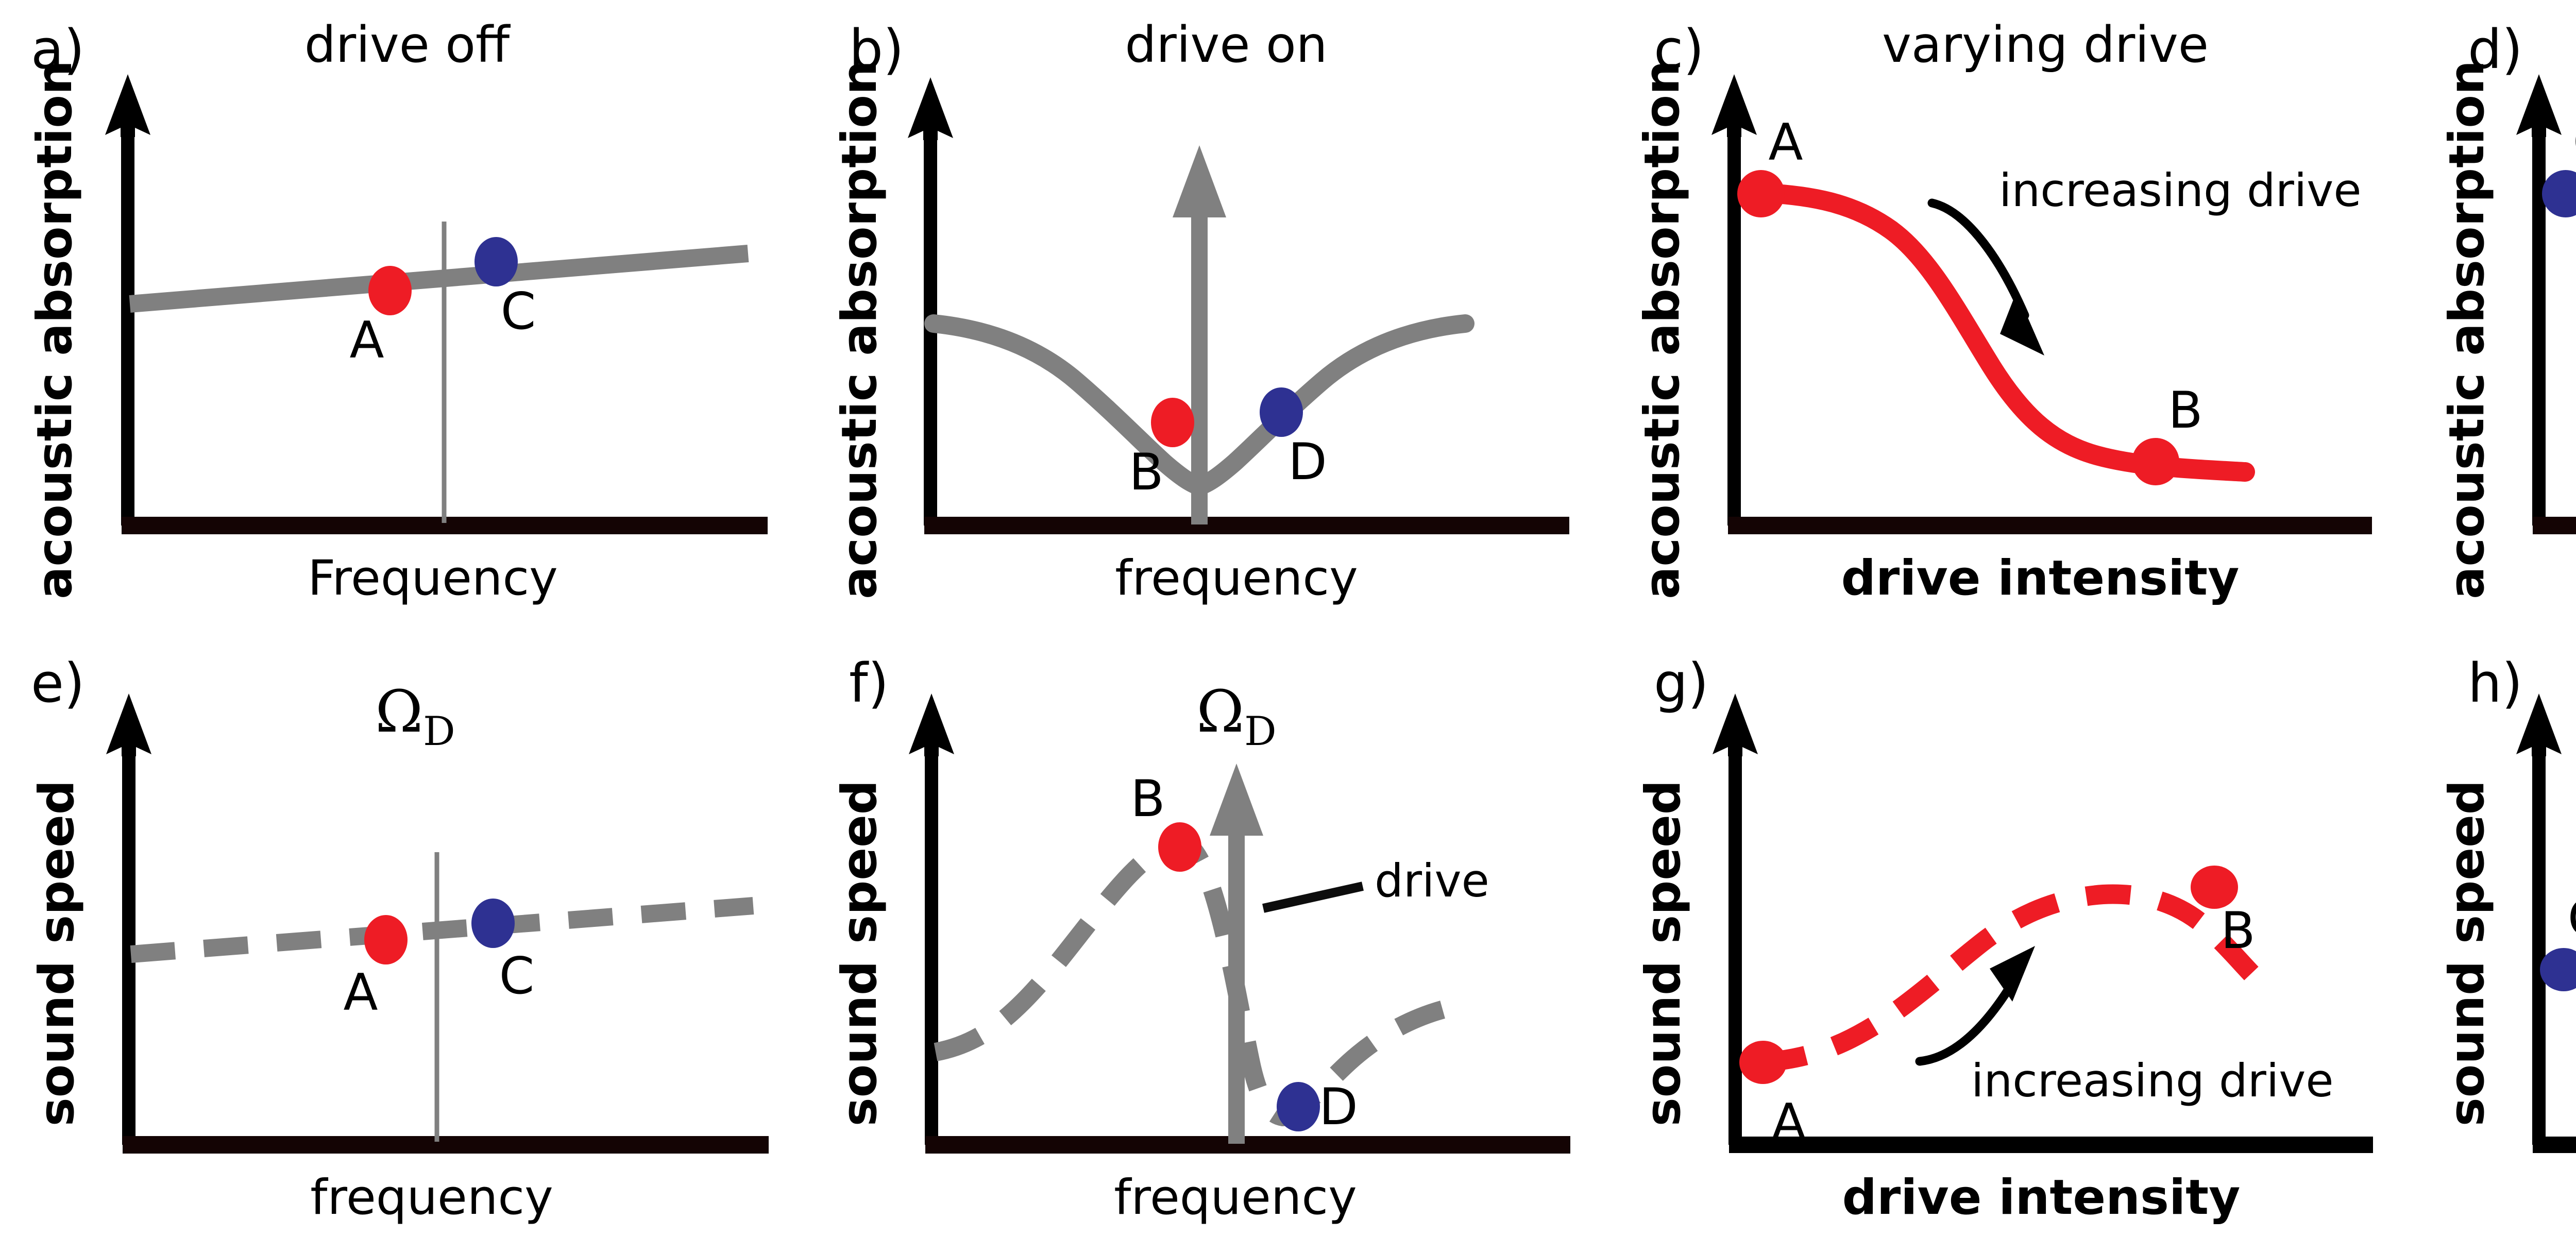 Image resolution: width=2576 pixels, height=1236 pixels. I want to click on panel-f-y-axis-label: sound speed, so click(860, 953).